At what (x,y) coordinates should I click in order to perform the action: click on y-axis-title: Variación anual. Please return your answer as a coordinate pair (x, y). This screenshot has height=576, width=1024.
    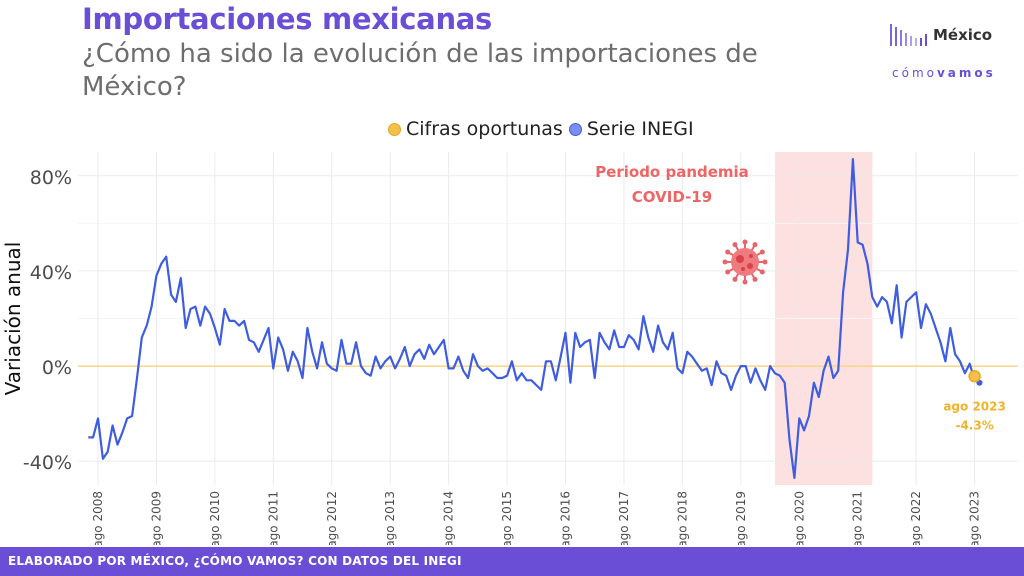
    Looking at the image, I should click on (13, 319).